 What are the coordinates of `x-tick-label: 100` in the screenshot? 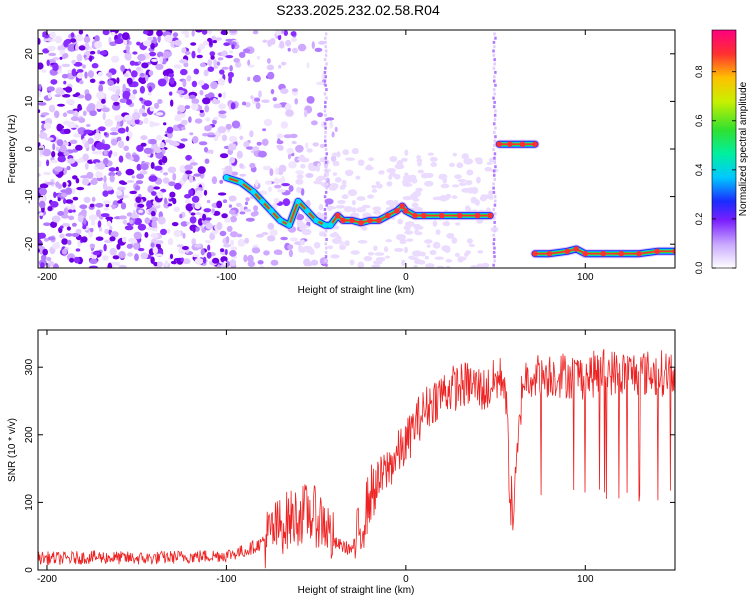 It's located at (585, 579).